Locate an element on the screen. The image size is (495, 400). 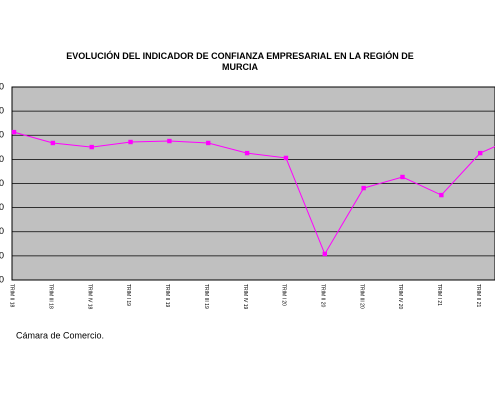
source-note: Cámara de Comercio. is located at coordinates (60, 335).